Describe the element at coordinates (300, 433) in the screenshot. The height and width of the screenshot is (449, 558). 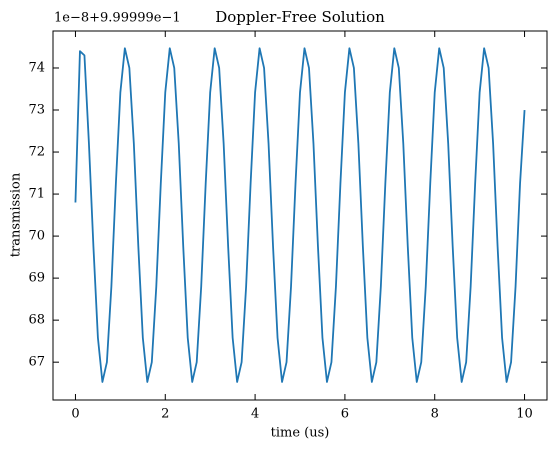
I see `x-axis-label: time (us)` at that location.